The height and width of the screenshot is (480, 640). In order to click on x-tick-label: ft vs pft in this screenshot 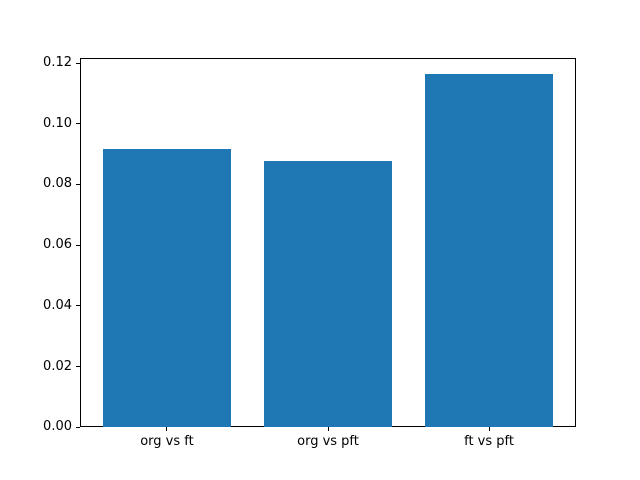, I will do `click(489, 442)`.